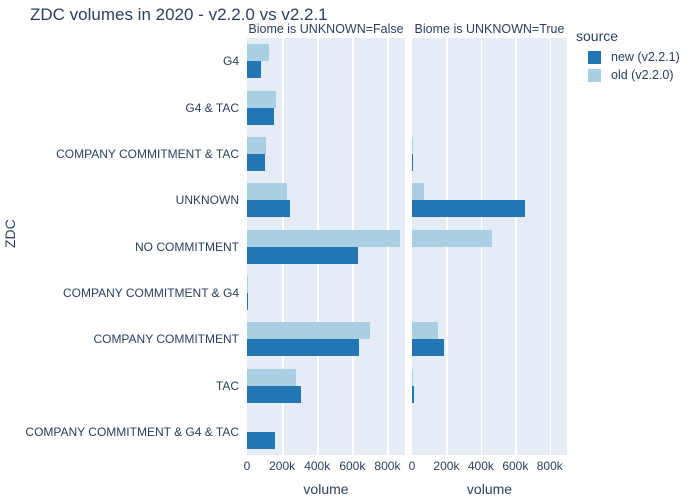 This screenshot has height=500, width=700. What do you see at coordinates (489, 29) in the screenshot?
I see `facet-title: Biome is UNKNOWN=True` at bounding box center [489, 29].